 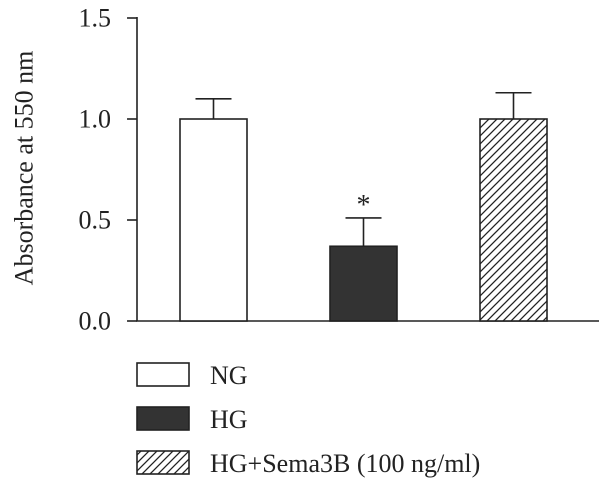 What do you see at coordinates (363, 283) in the screenshot?
I see `bar-hg` at bounding box center [363, 283].